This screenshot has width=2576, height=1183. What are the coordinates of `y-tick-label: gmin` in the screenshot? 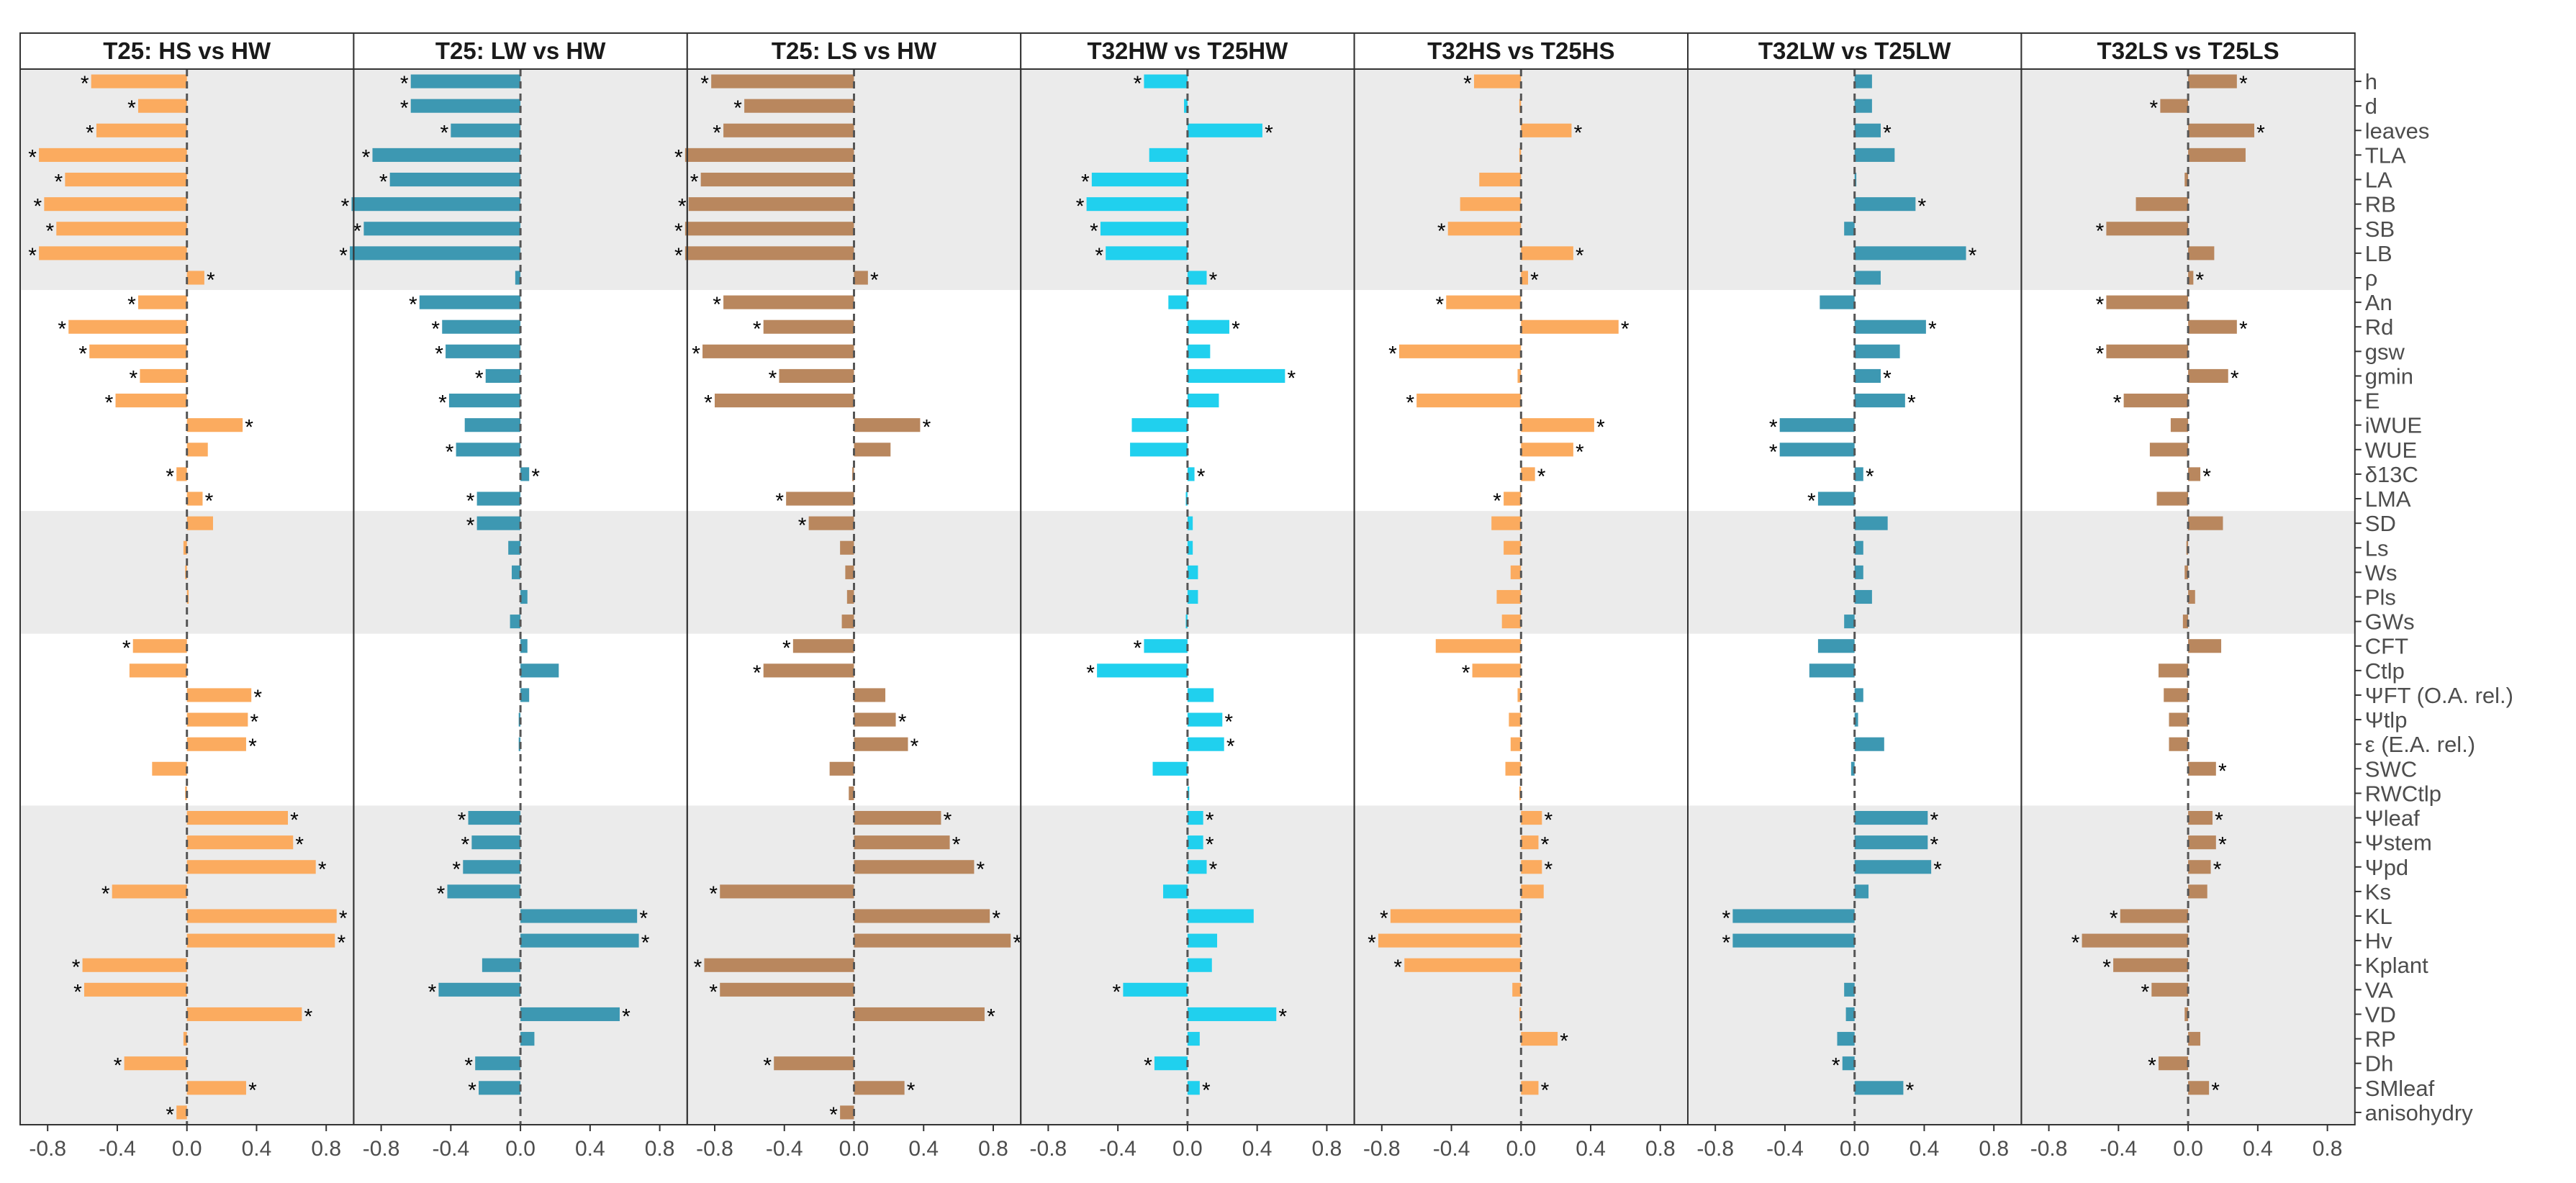 It's located at (2389, 376).